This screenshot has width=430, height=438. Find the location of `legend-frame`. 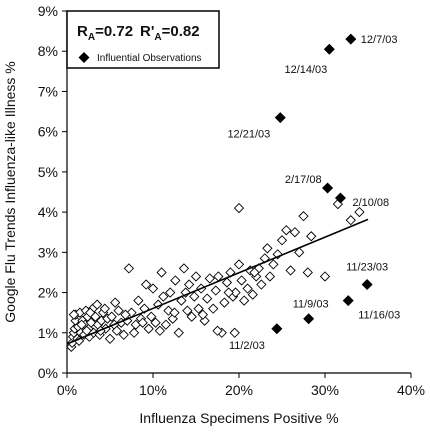

legend-frame is located at coordinates (143, 39).